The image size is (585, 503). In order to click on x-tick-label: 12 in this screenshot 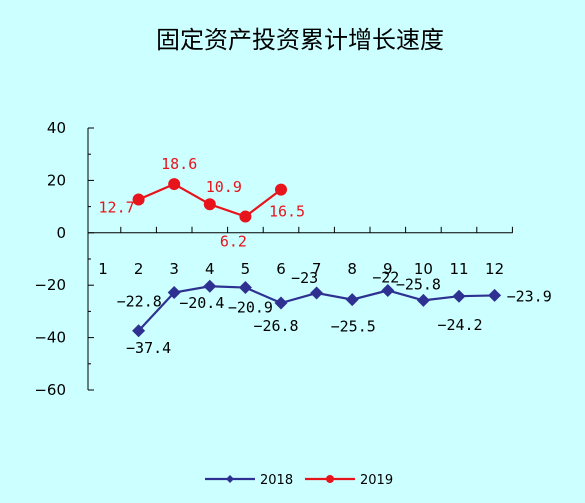, I will do `click(494, 269)`.